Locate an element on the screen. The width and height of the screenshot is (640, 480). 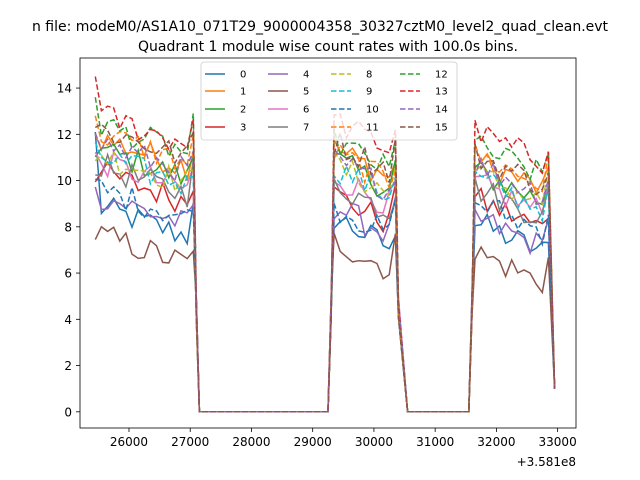
y-tick-label: 6 is located at coordinates (68, 274).